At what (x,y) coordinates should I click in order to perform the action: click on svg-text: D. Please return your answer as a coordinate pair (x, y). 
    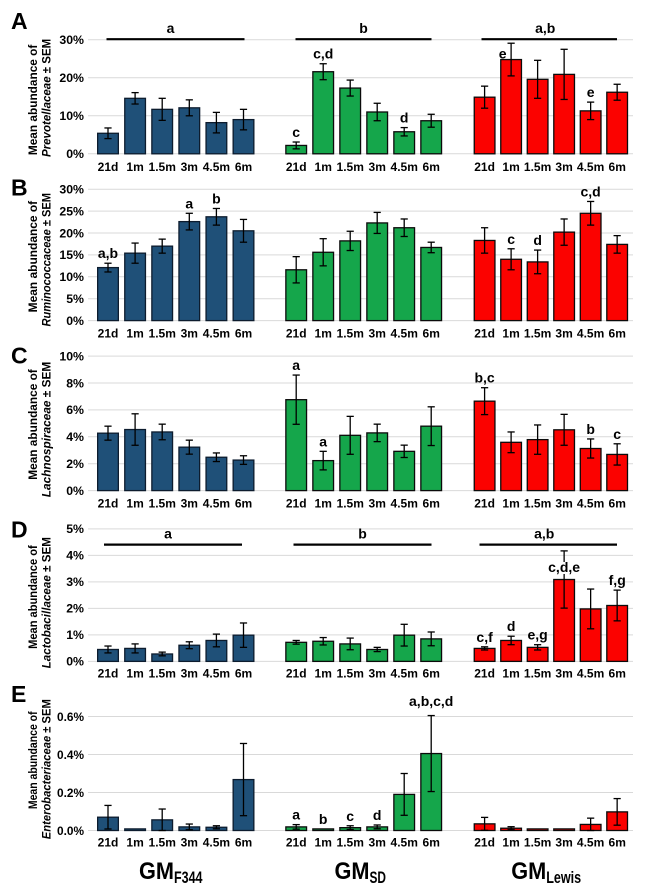
    Looking at the image, I should click on (19, 530).